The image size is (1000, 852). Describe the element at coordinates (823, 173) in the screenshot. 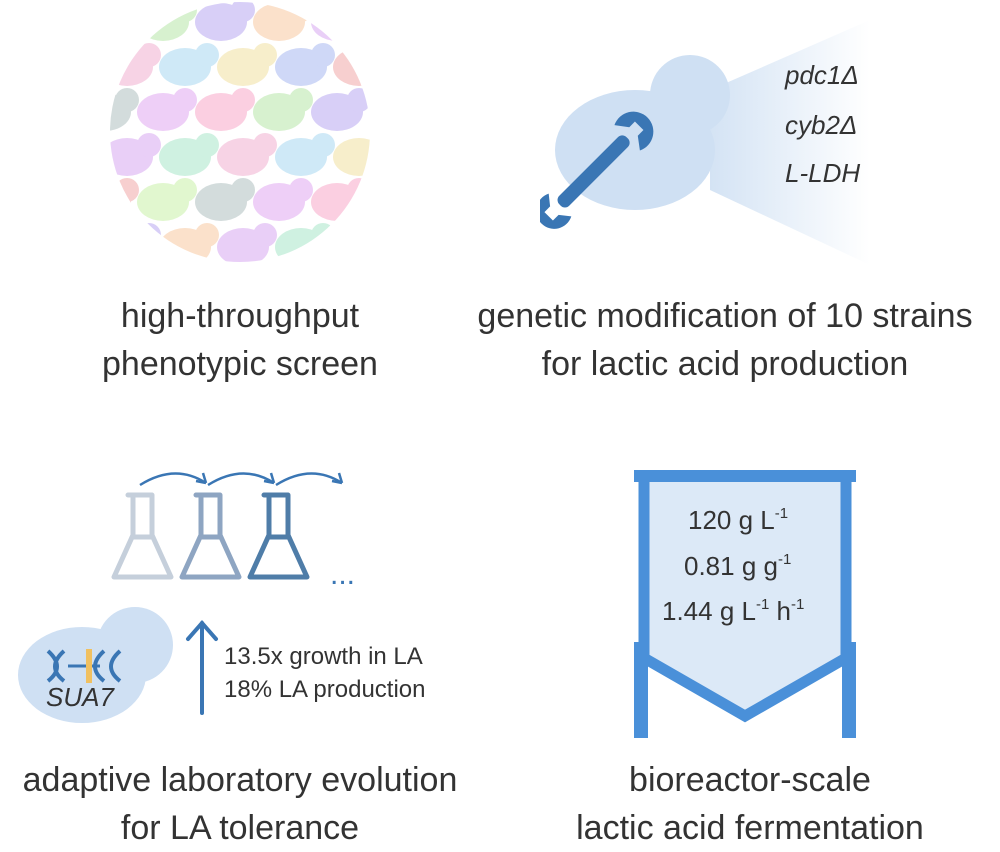

I see `gene-label-3: L-LDH` at that location.